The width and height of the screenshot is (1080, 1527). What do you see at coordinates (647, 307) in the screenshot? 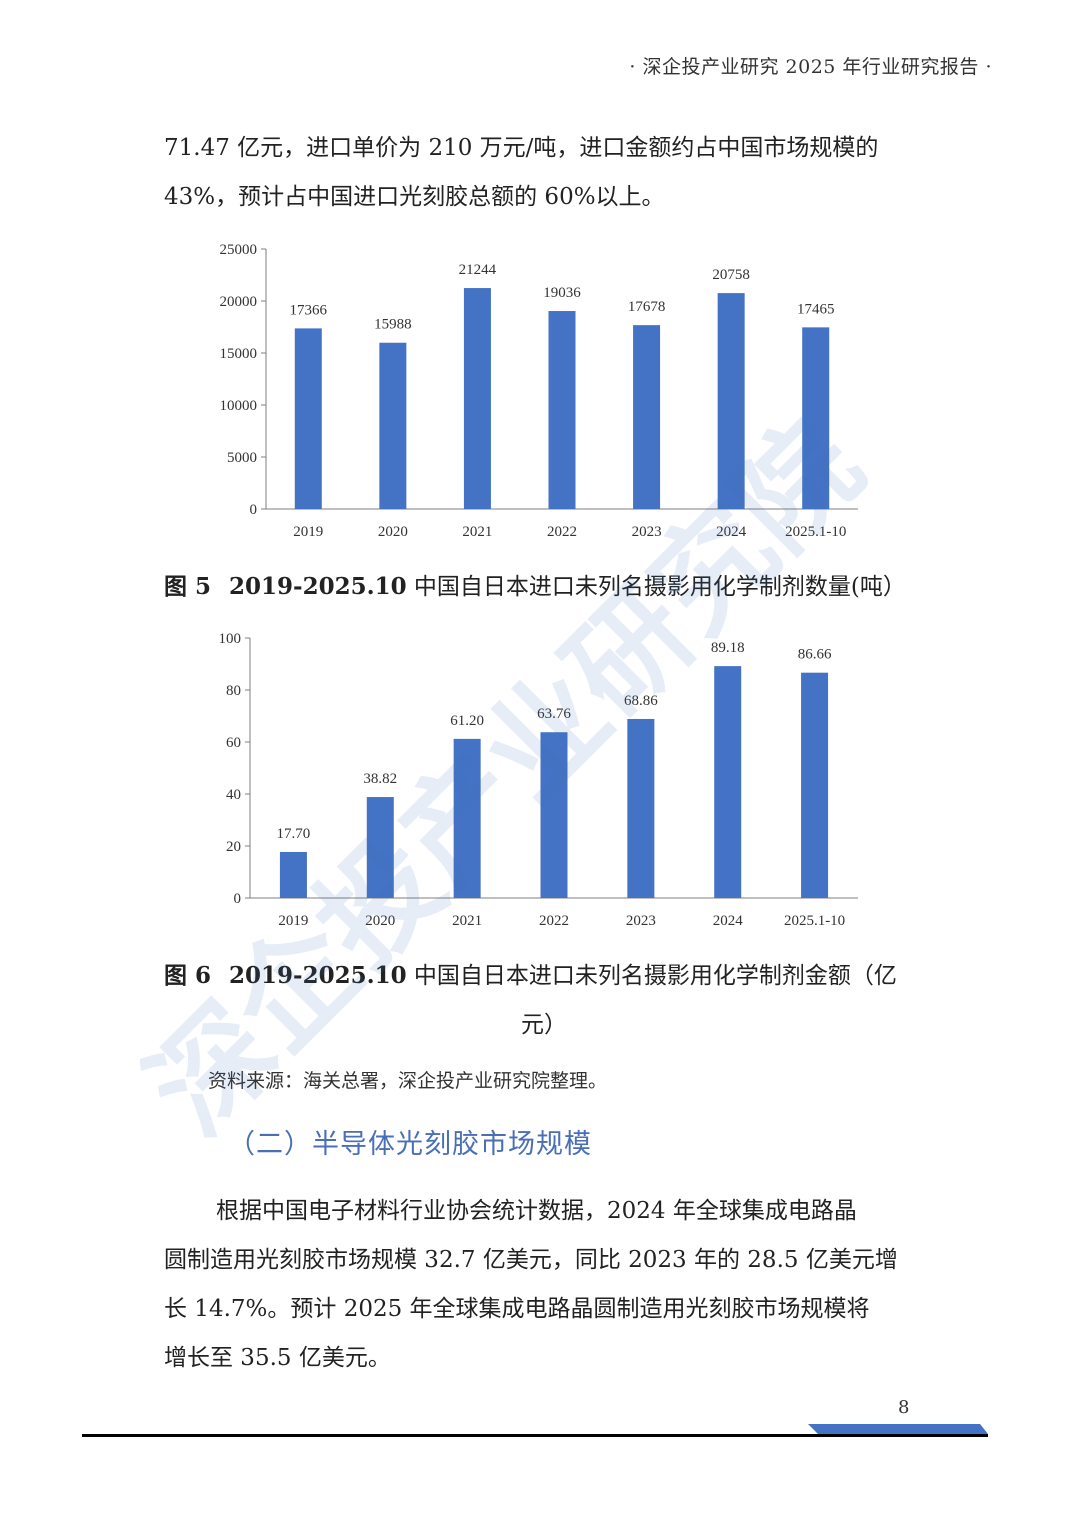
I see `data-label: 17678` at bounding box center [647, 307].